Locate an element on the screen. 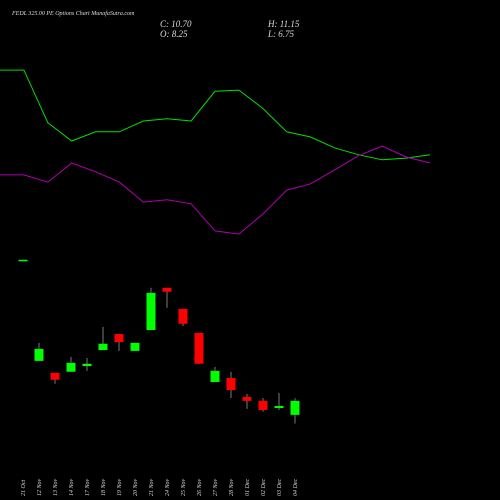 The height and width of the screenshot is (500, 500). close-label: C: 10.70 is located at coordinates (176, 24).